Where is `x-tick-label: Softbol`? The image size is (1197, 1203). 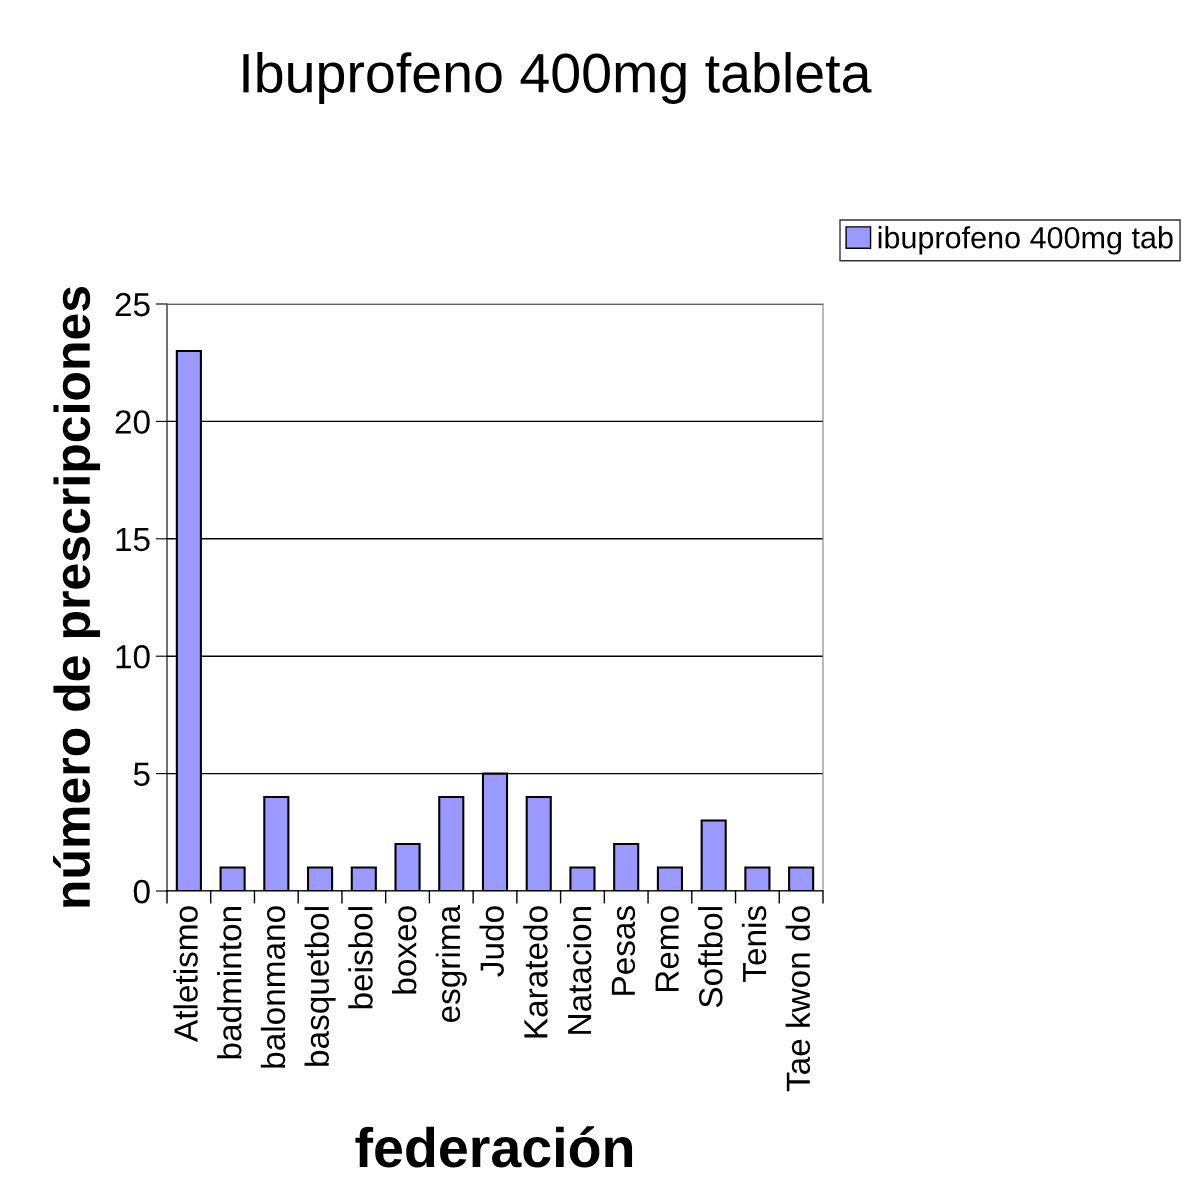 x-tick-label: Softbol is located at coordinates (710, 957).